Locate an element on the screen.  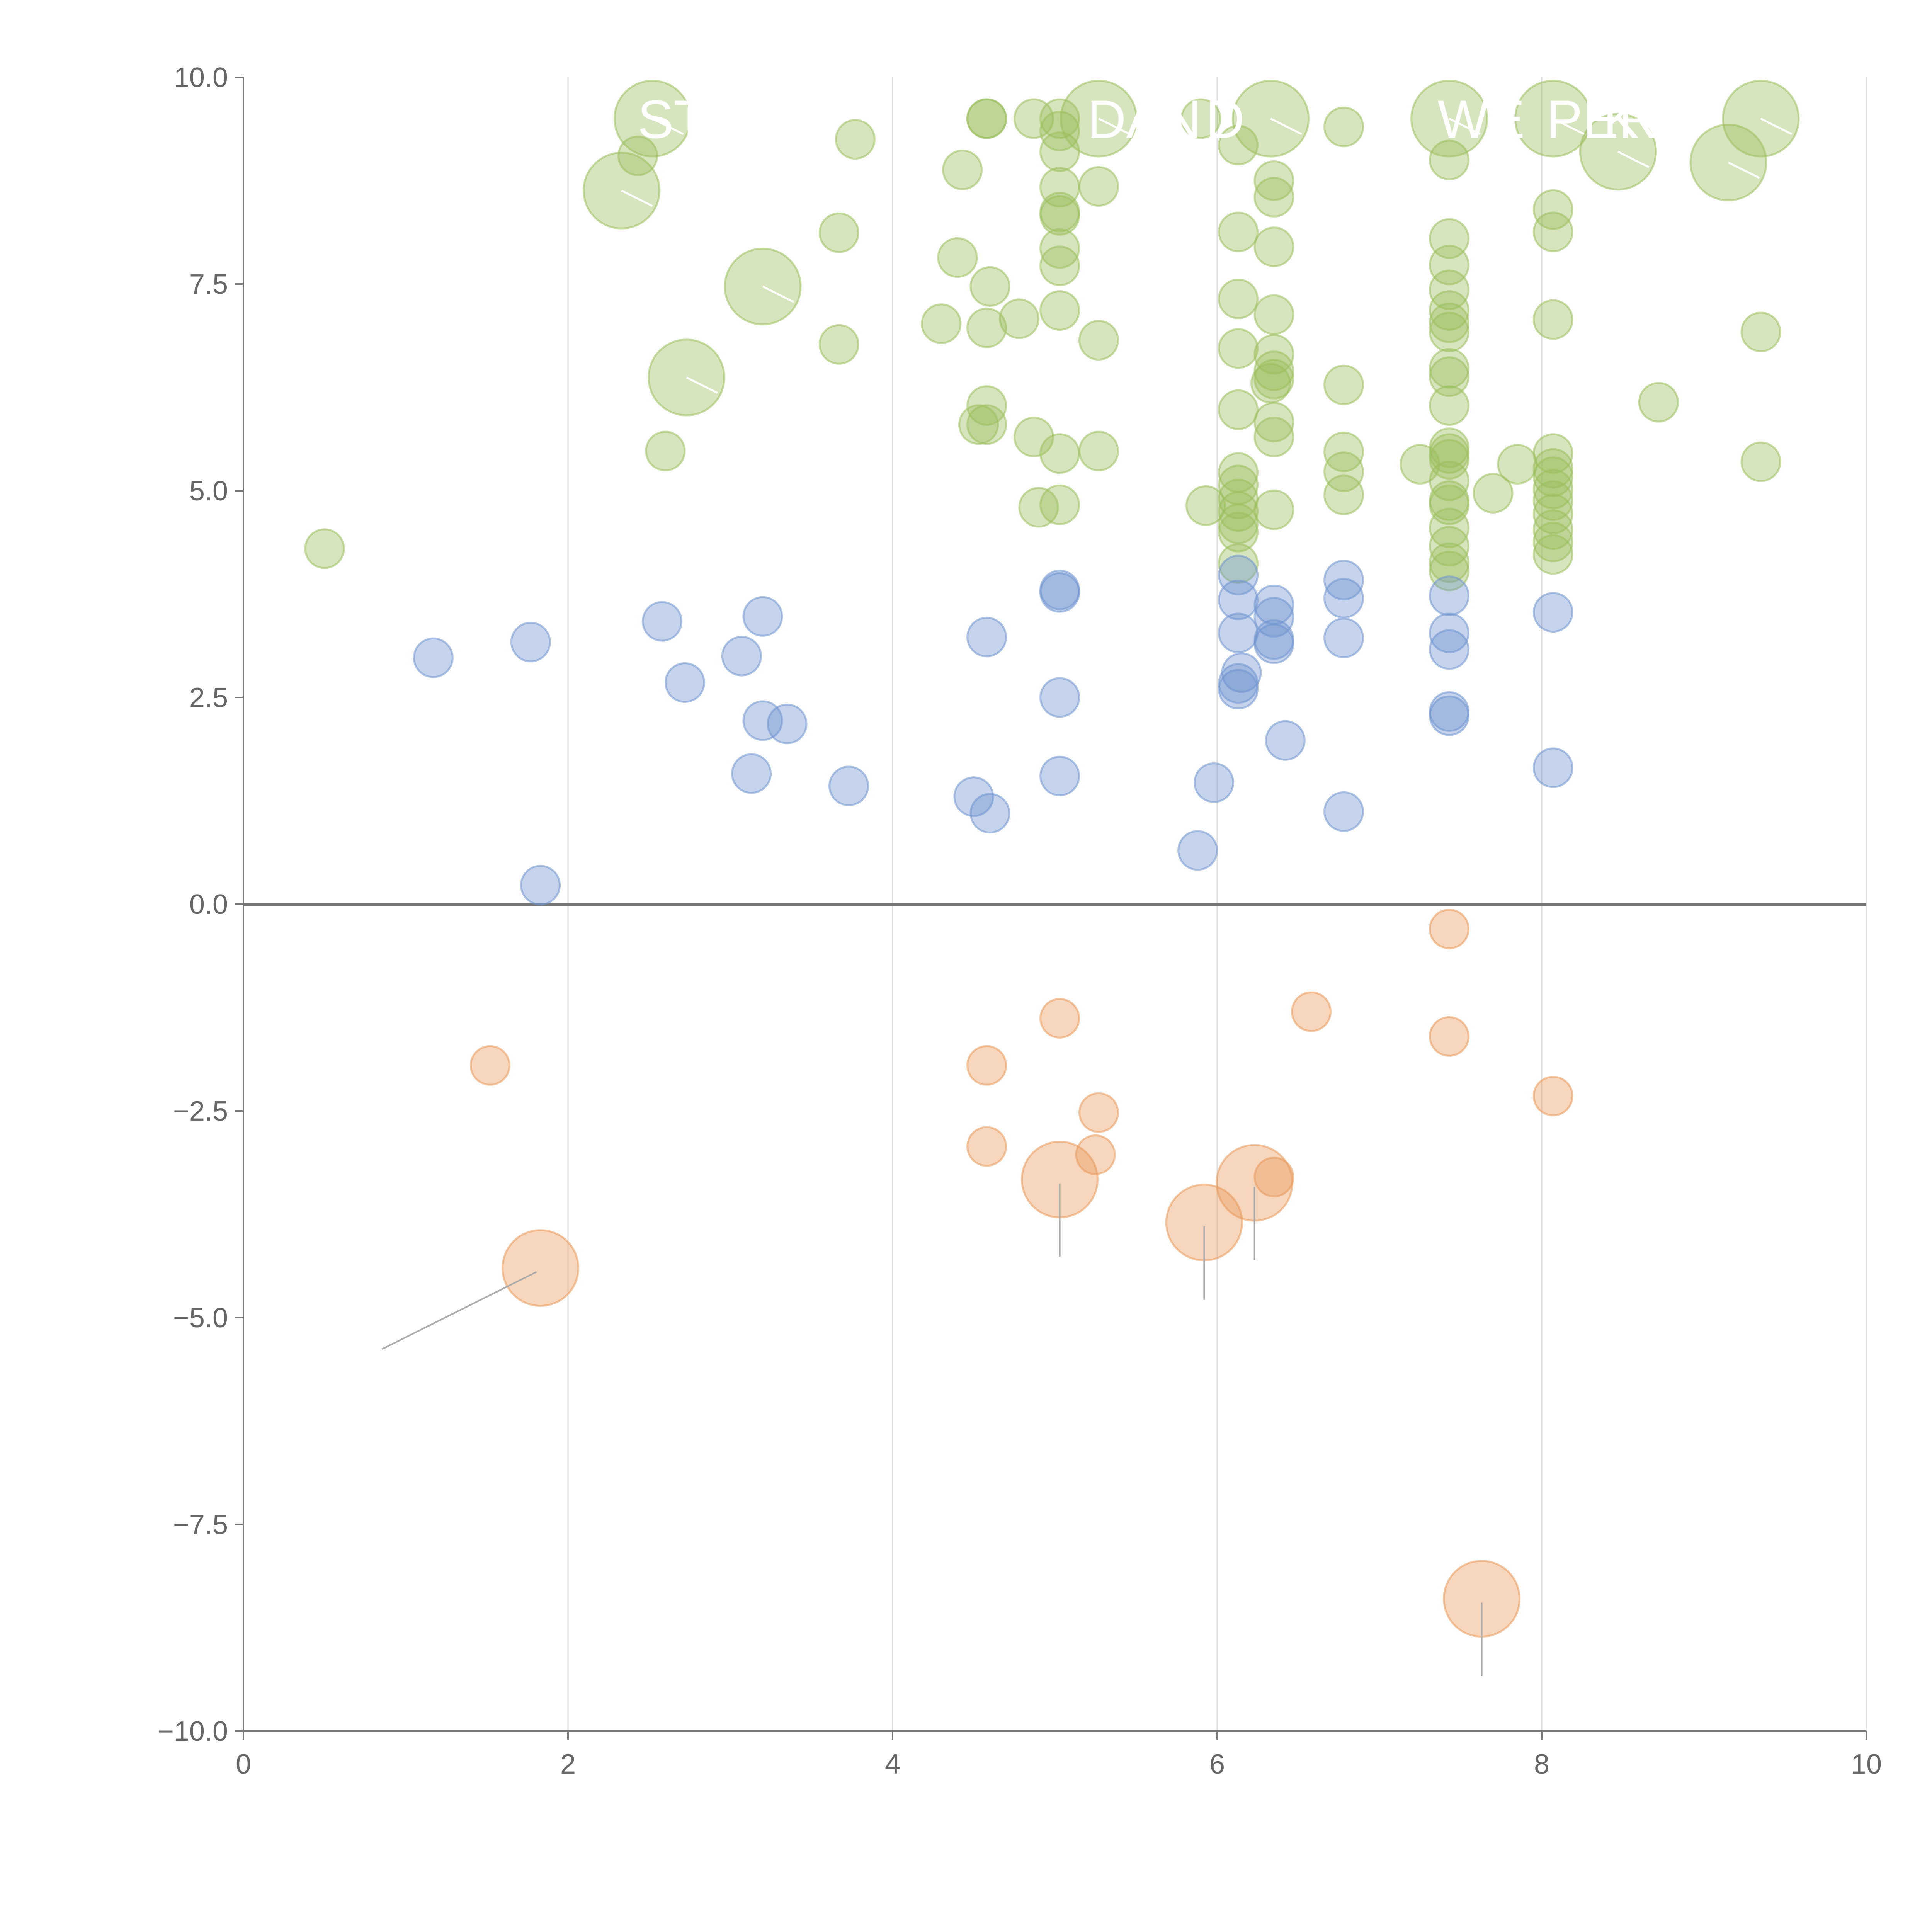
y-tick-label: −2.5 is located at coordinates (200, 1112).